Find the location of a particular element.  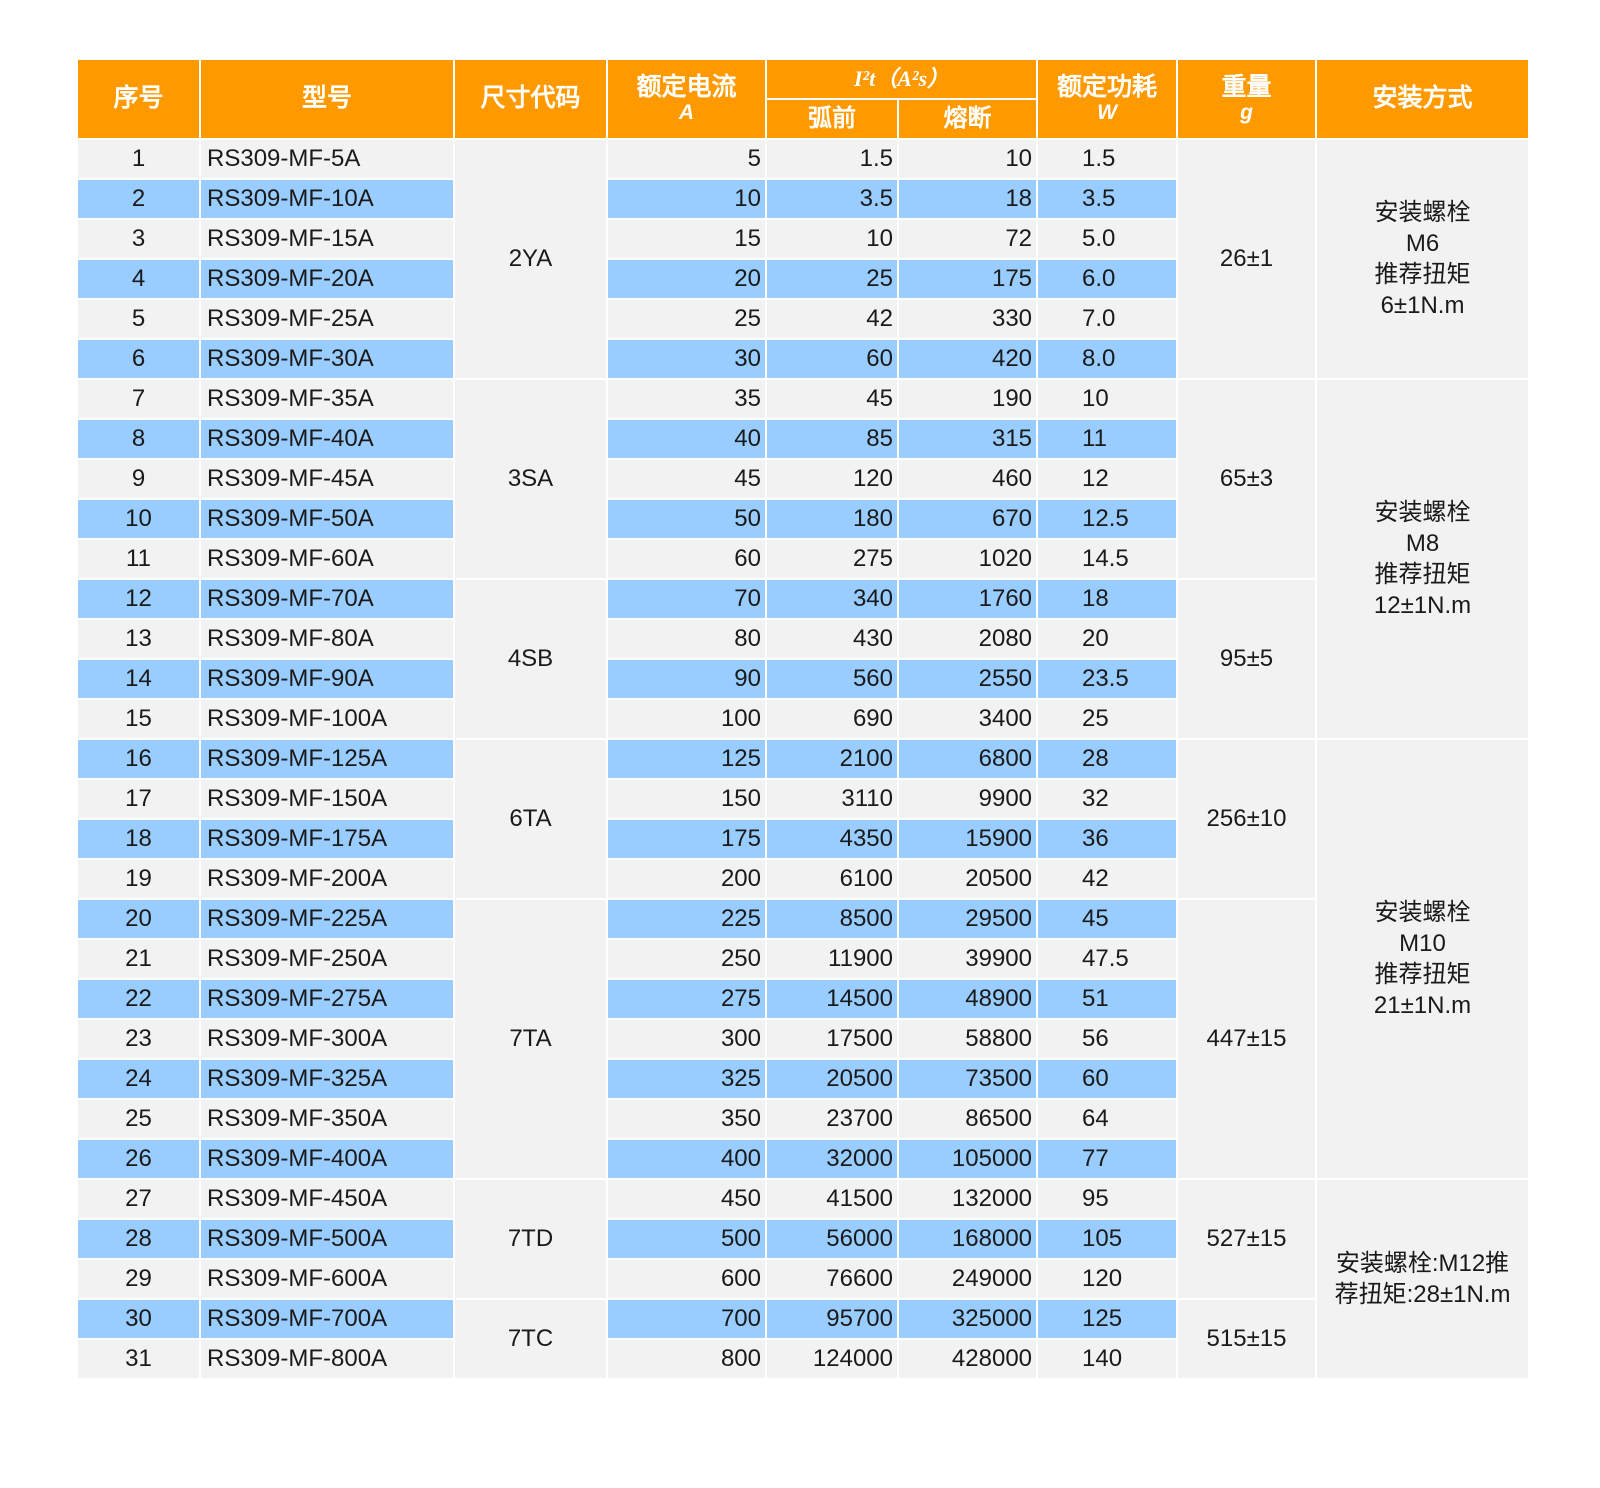

cell-current: 150 is located at coordinates (686, 799).